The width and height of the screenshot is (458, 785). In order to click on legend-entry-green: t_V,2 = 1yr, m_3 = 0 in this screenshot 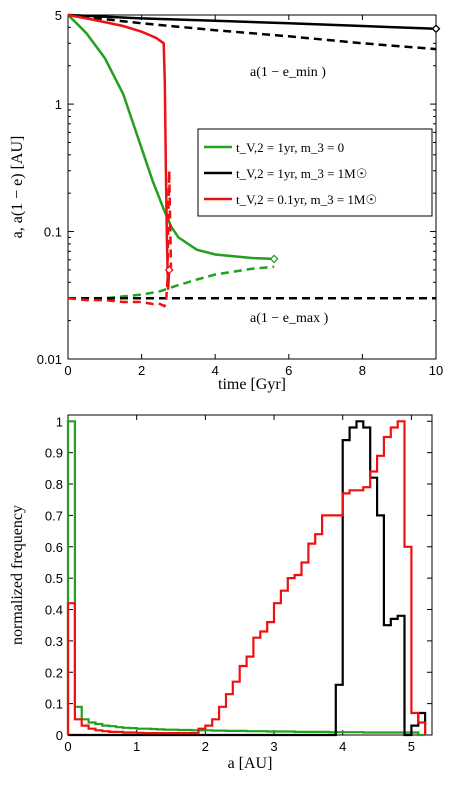, I will do `click(290, 147)`.